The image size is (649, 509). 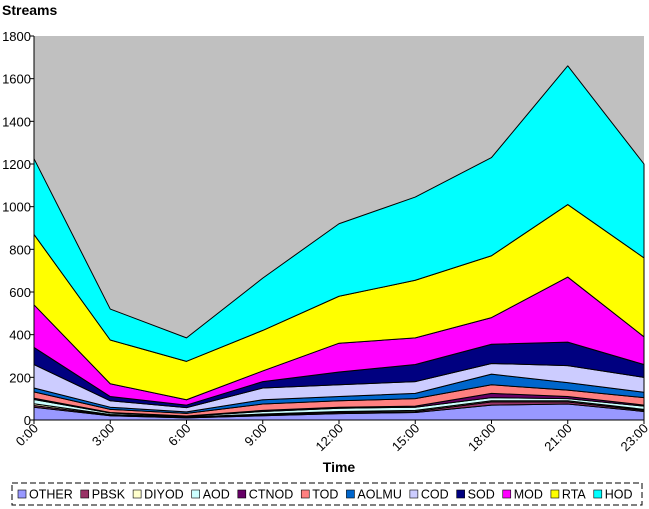 I want to click on x-tick-label: 18:00, so click(x=482, y=438).